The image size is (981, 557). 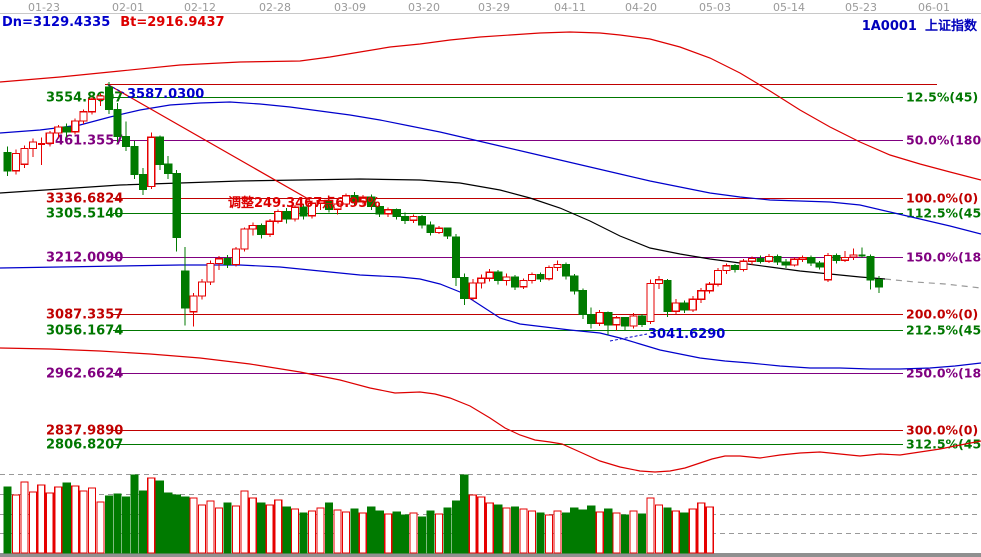 What do you see at coordinates (943, 330) in the screenshot?
I see `level-percent-label: 212.5%(45)` at bounding box center [943, 330].